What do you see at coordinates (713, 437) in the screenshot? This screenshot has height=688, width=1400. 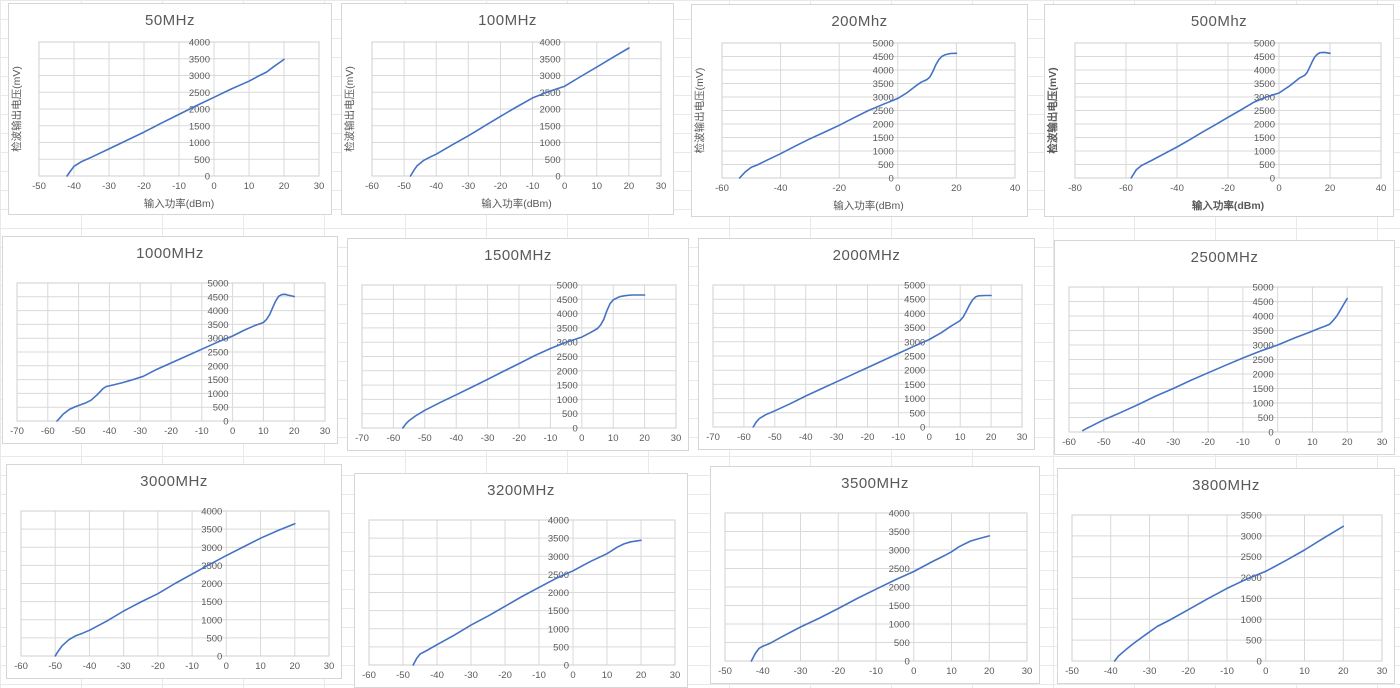 I see `svg-text: -70` at bounding box center [713, 437].